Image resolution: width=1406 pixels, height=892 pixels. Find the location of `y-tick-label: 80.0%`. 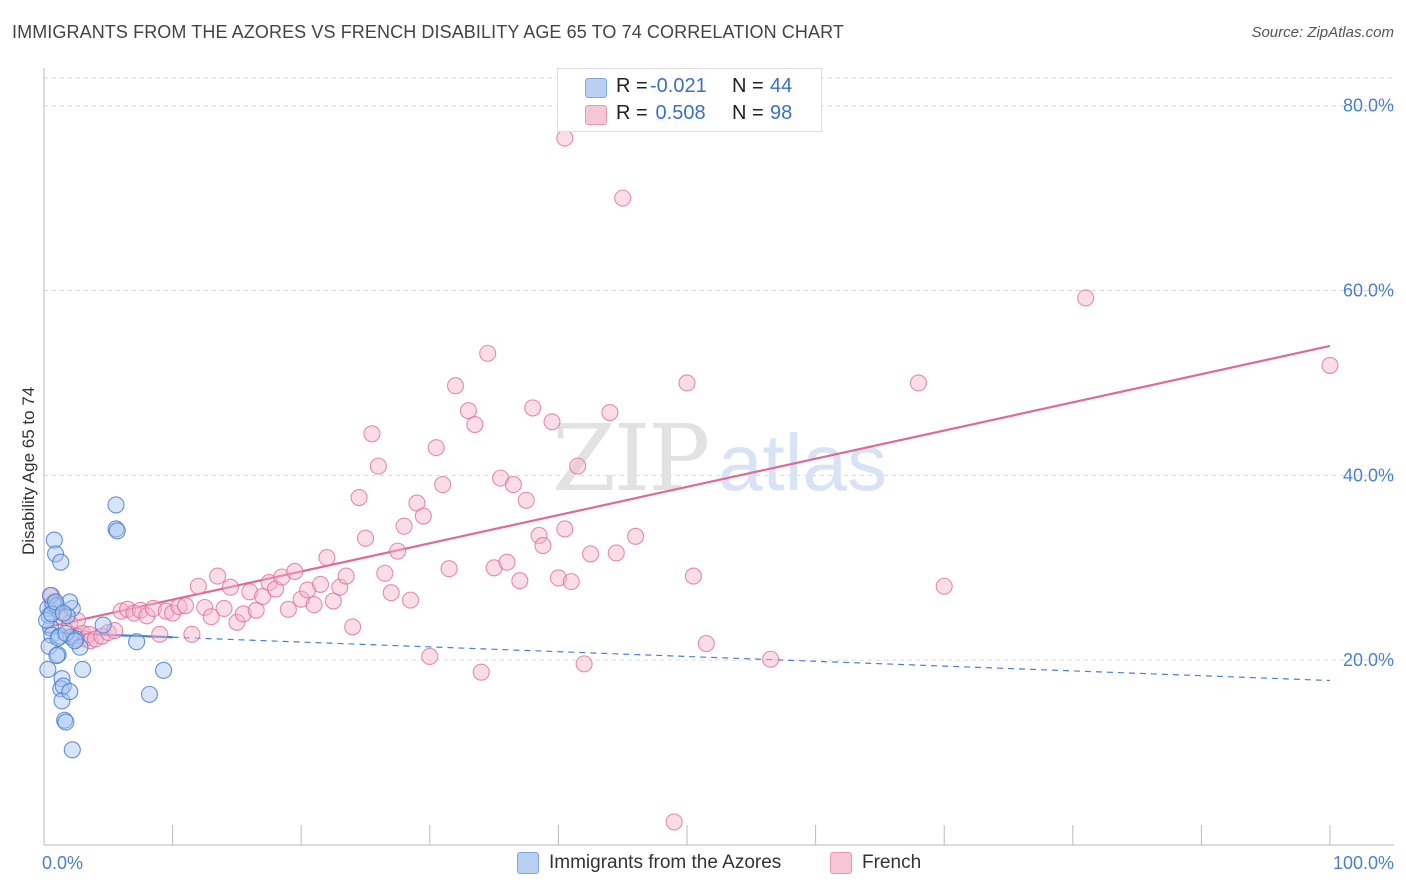

y-tick-label: 80.0% is located at coordinates (1368, 106).